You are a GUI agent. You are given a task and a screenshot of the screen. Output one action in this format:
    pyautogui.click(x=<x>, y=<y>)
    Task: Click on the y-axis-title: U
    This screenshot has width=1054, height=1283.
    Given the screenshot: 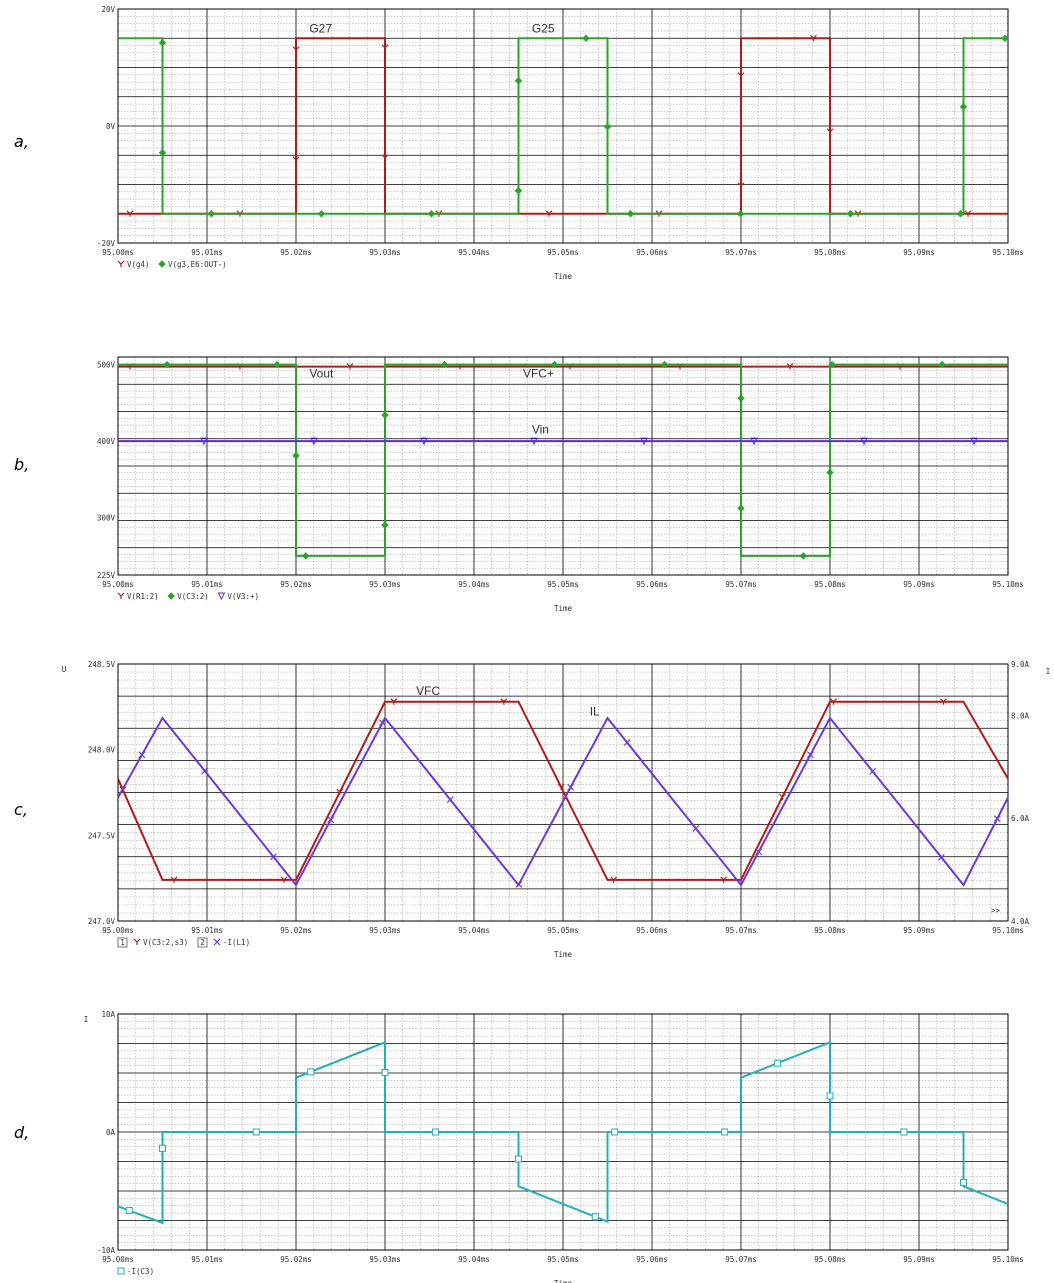 What is the action you would take?
    pyautogui.click(x=64, y=669)
    